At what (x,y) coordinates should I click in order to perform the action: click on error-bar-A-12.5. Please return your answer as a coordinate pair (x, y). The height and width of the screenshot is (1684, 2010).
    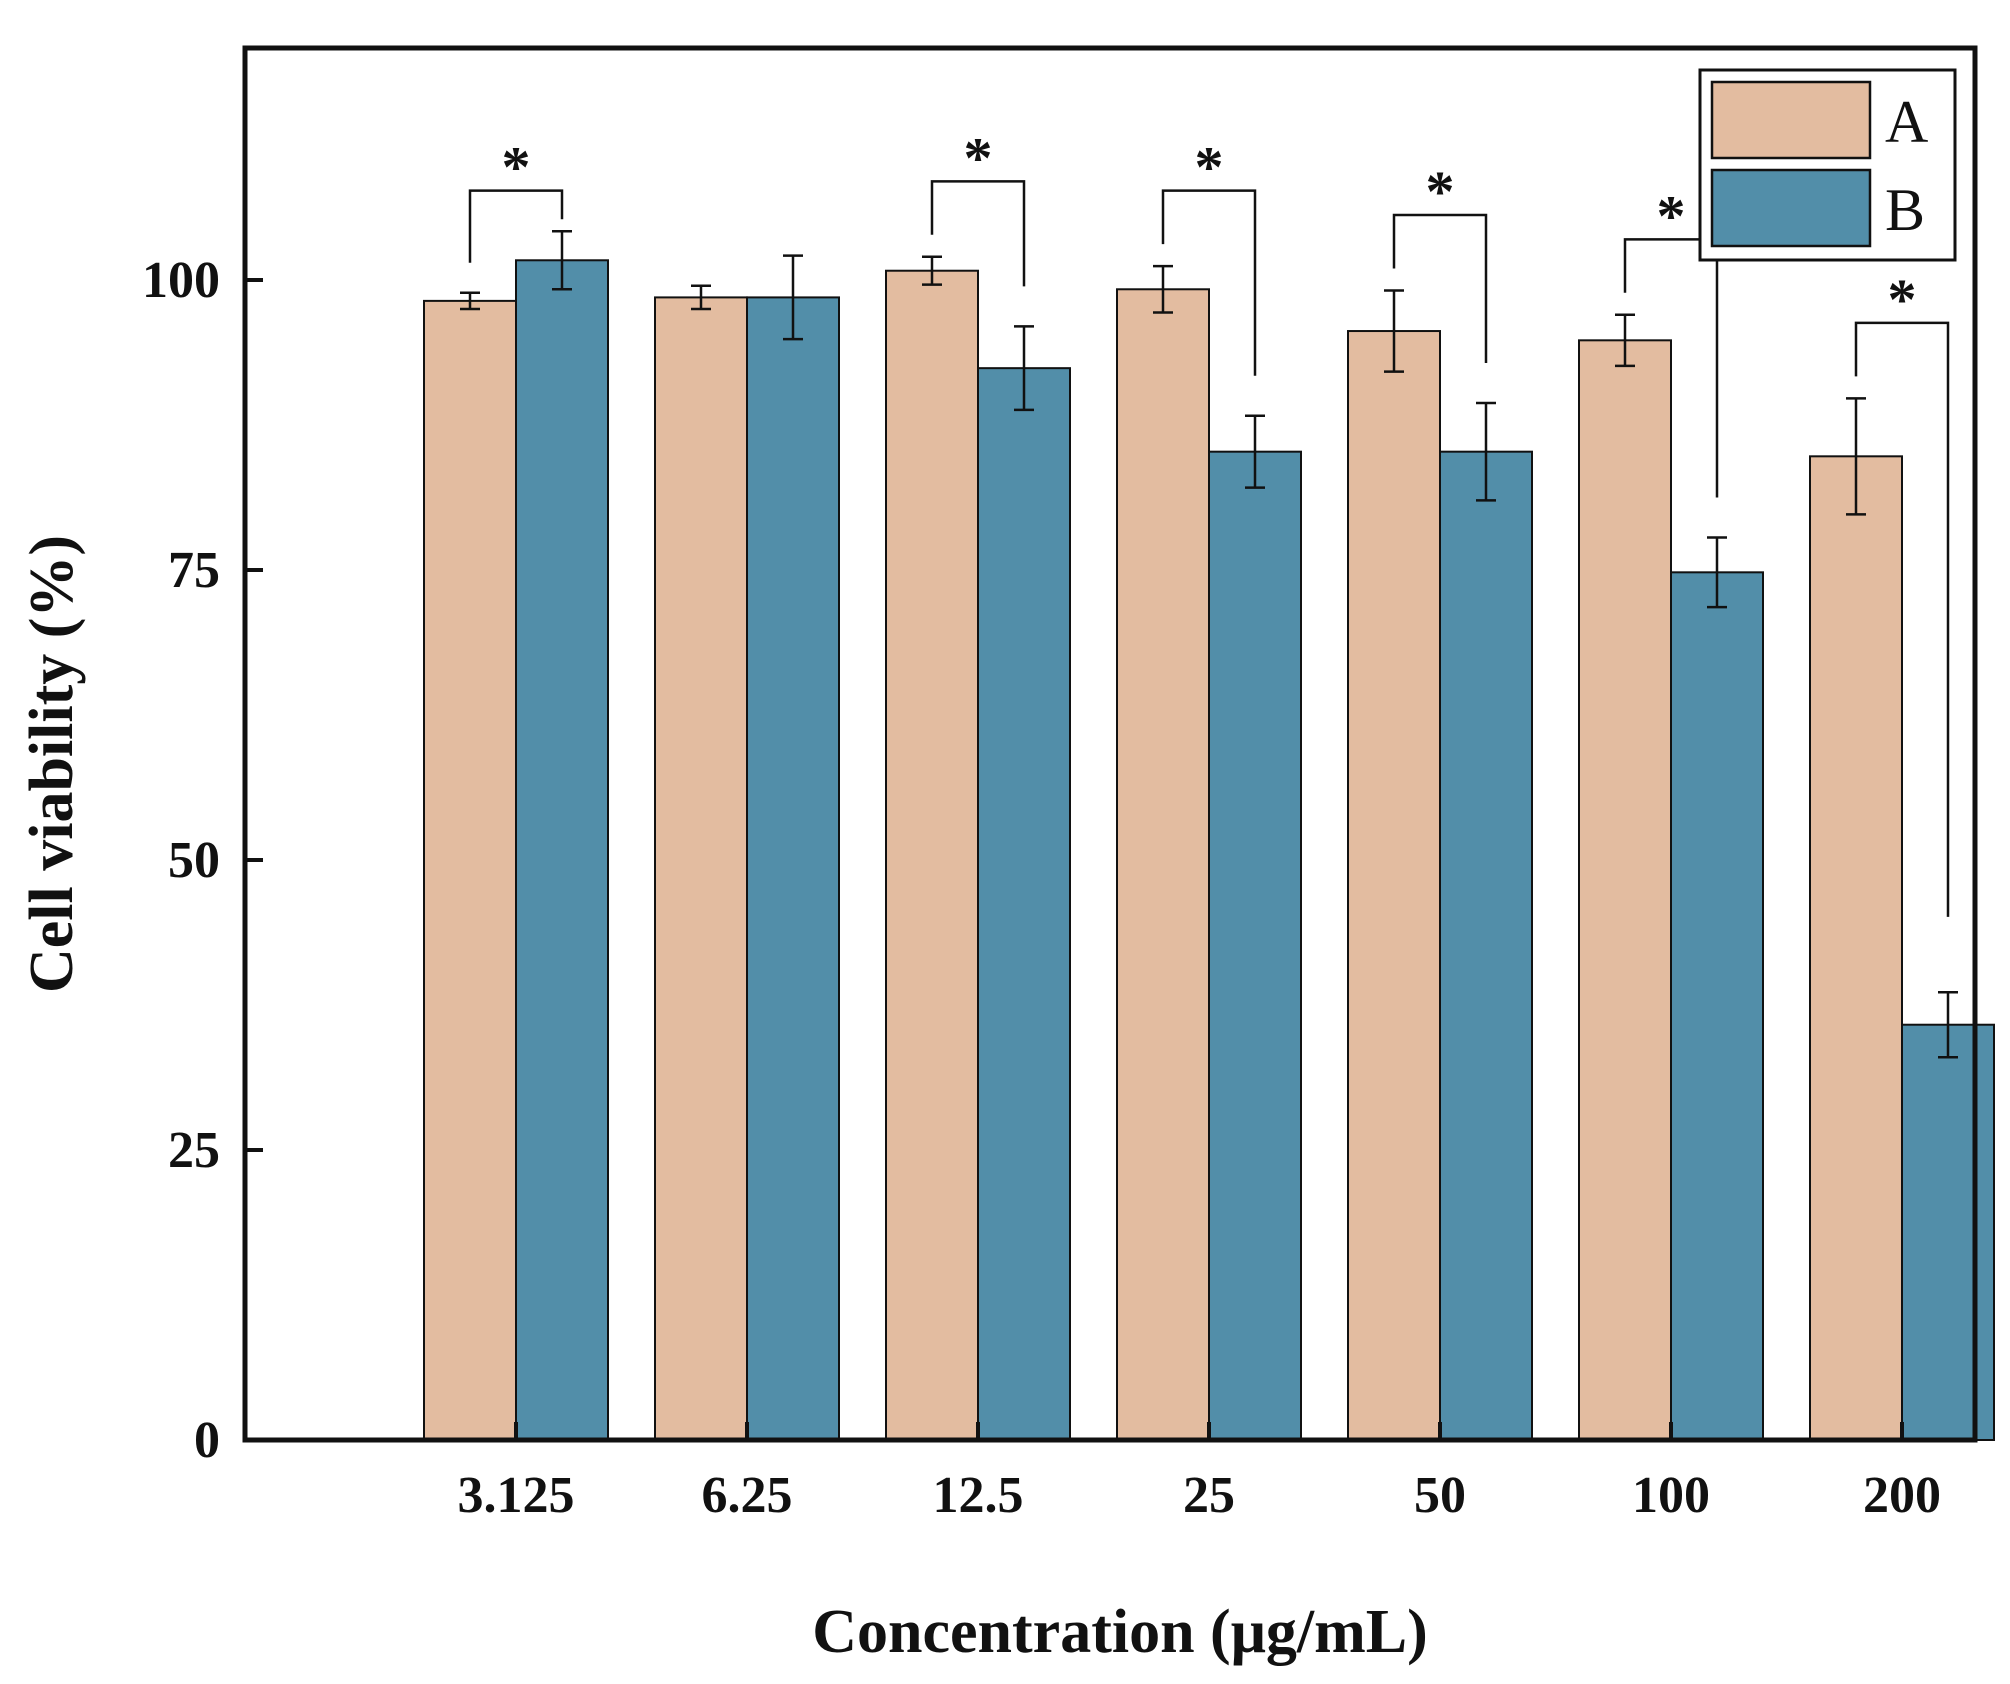
    Looking at the image, I should click on (932, 270).